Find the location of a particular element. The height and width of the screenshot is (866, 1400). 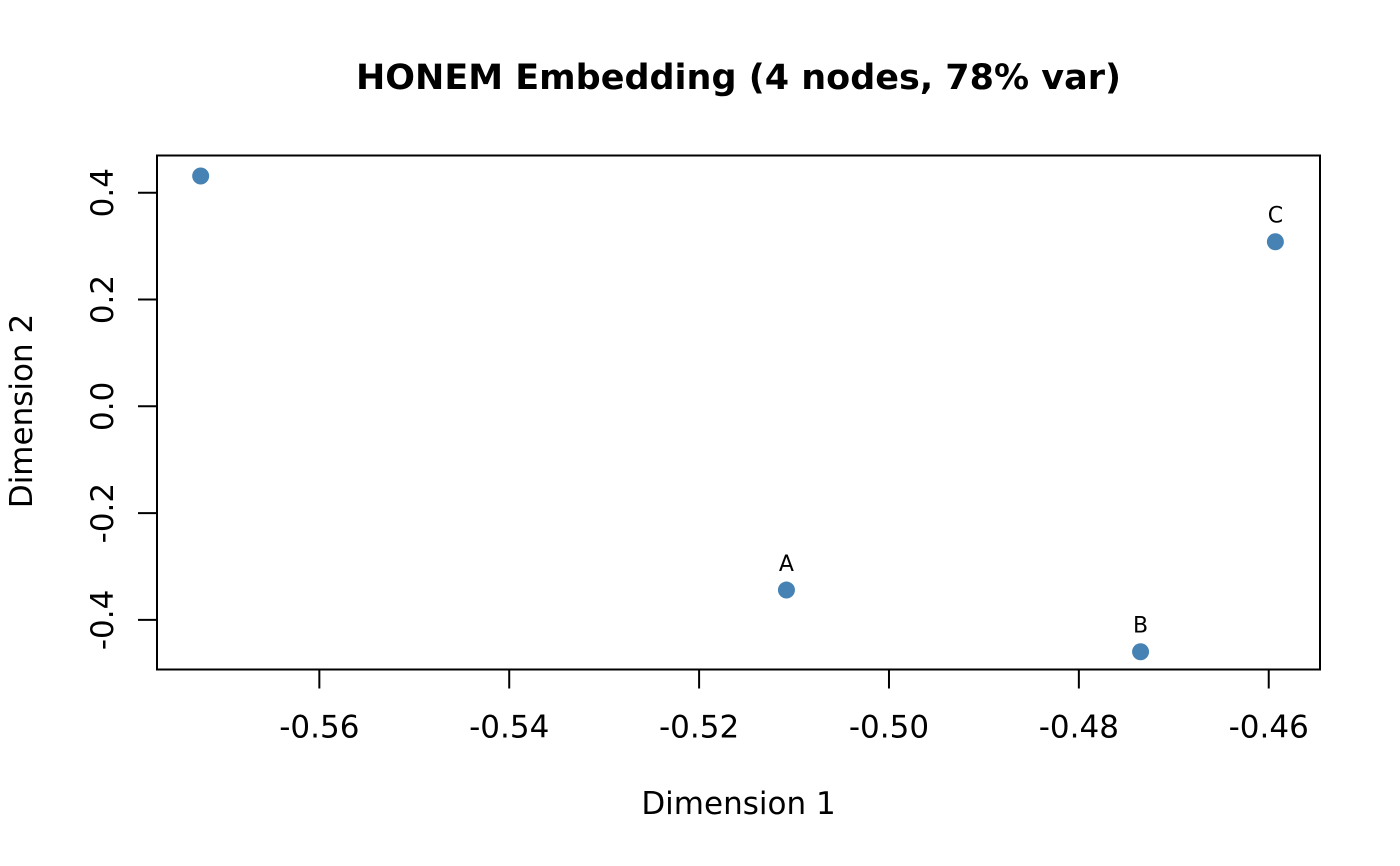

y-tick-label: 0.0 is located at coordinates (103, 406).